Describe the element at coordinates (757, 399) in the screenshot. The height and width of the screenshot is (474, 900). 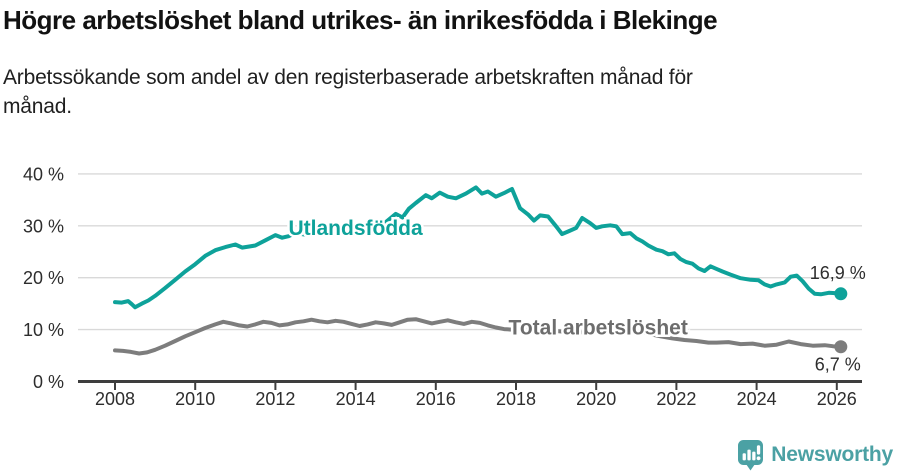
I see `x-tick-label-2024: 2024` at that location.